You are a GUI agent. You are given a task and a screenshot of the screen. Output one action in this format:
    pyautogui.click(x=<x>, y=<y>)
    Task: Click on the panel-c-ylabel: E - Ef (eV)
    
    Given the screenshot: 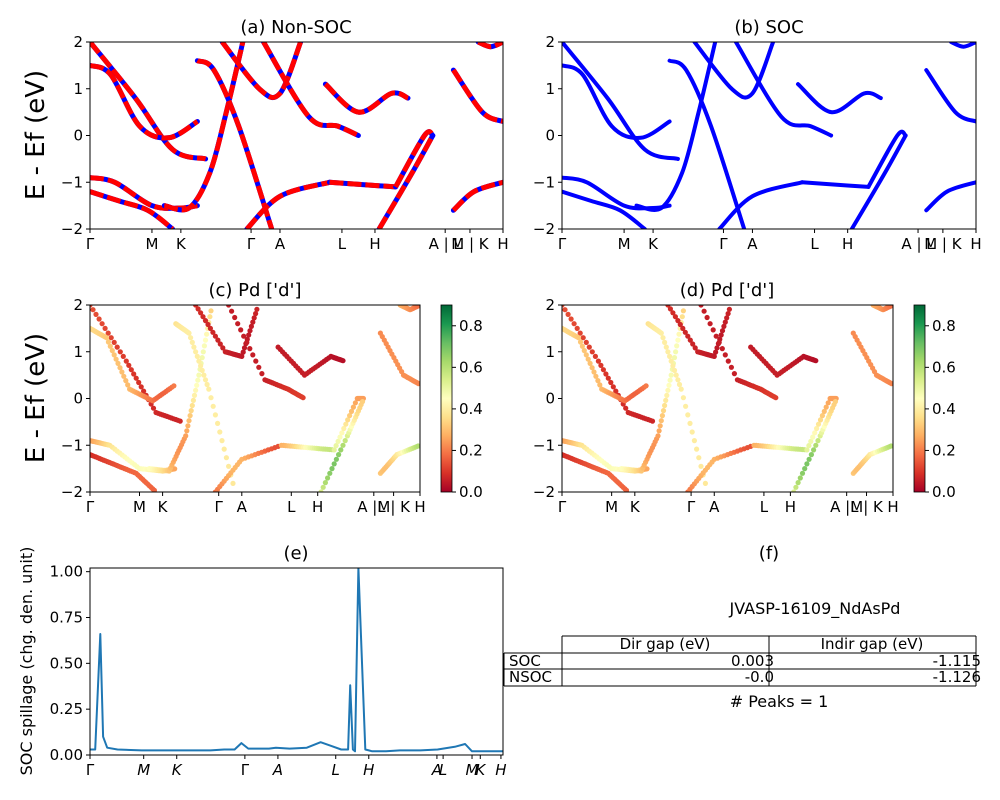 What is the action you would take?
    pyautogui.click(x=36, y=398)
    